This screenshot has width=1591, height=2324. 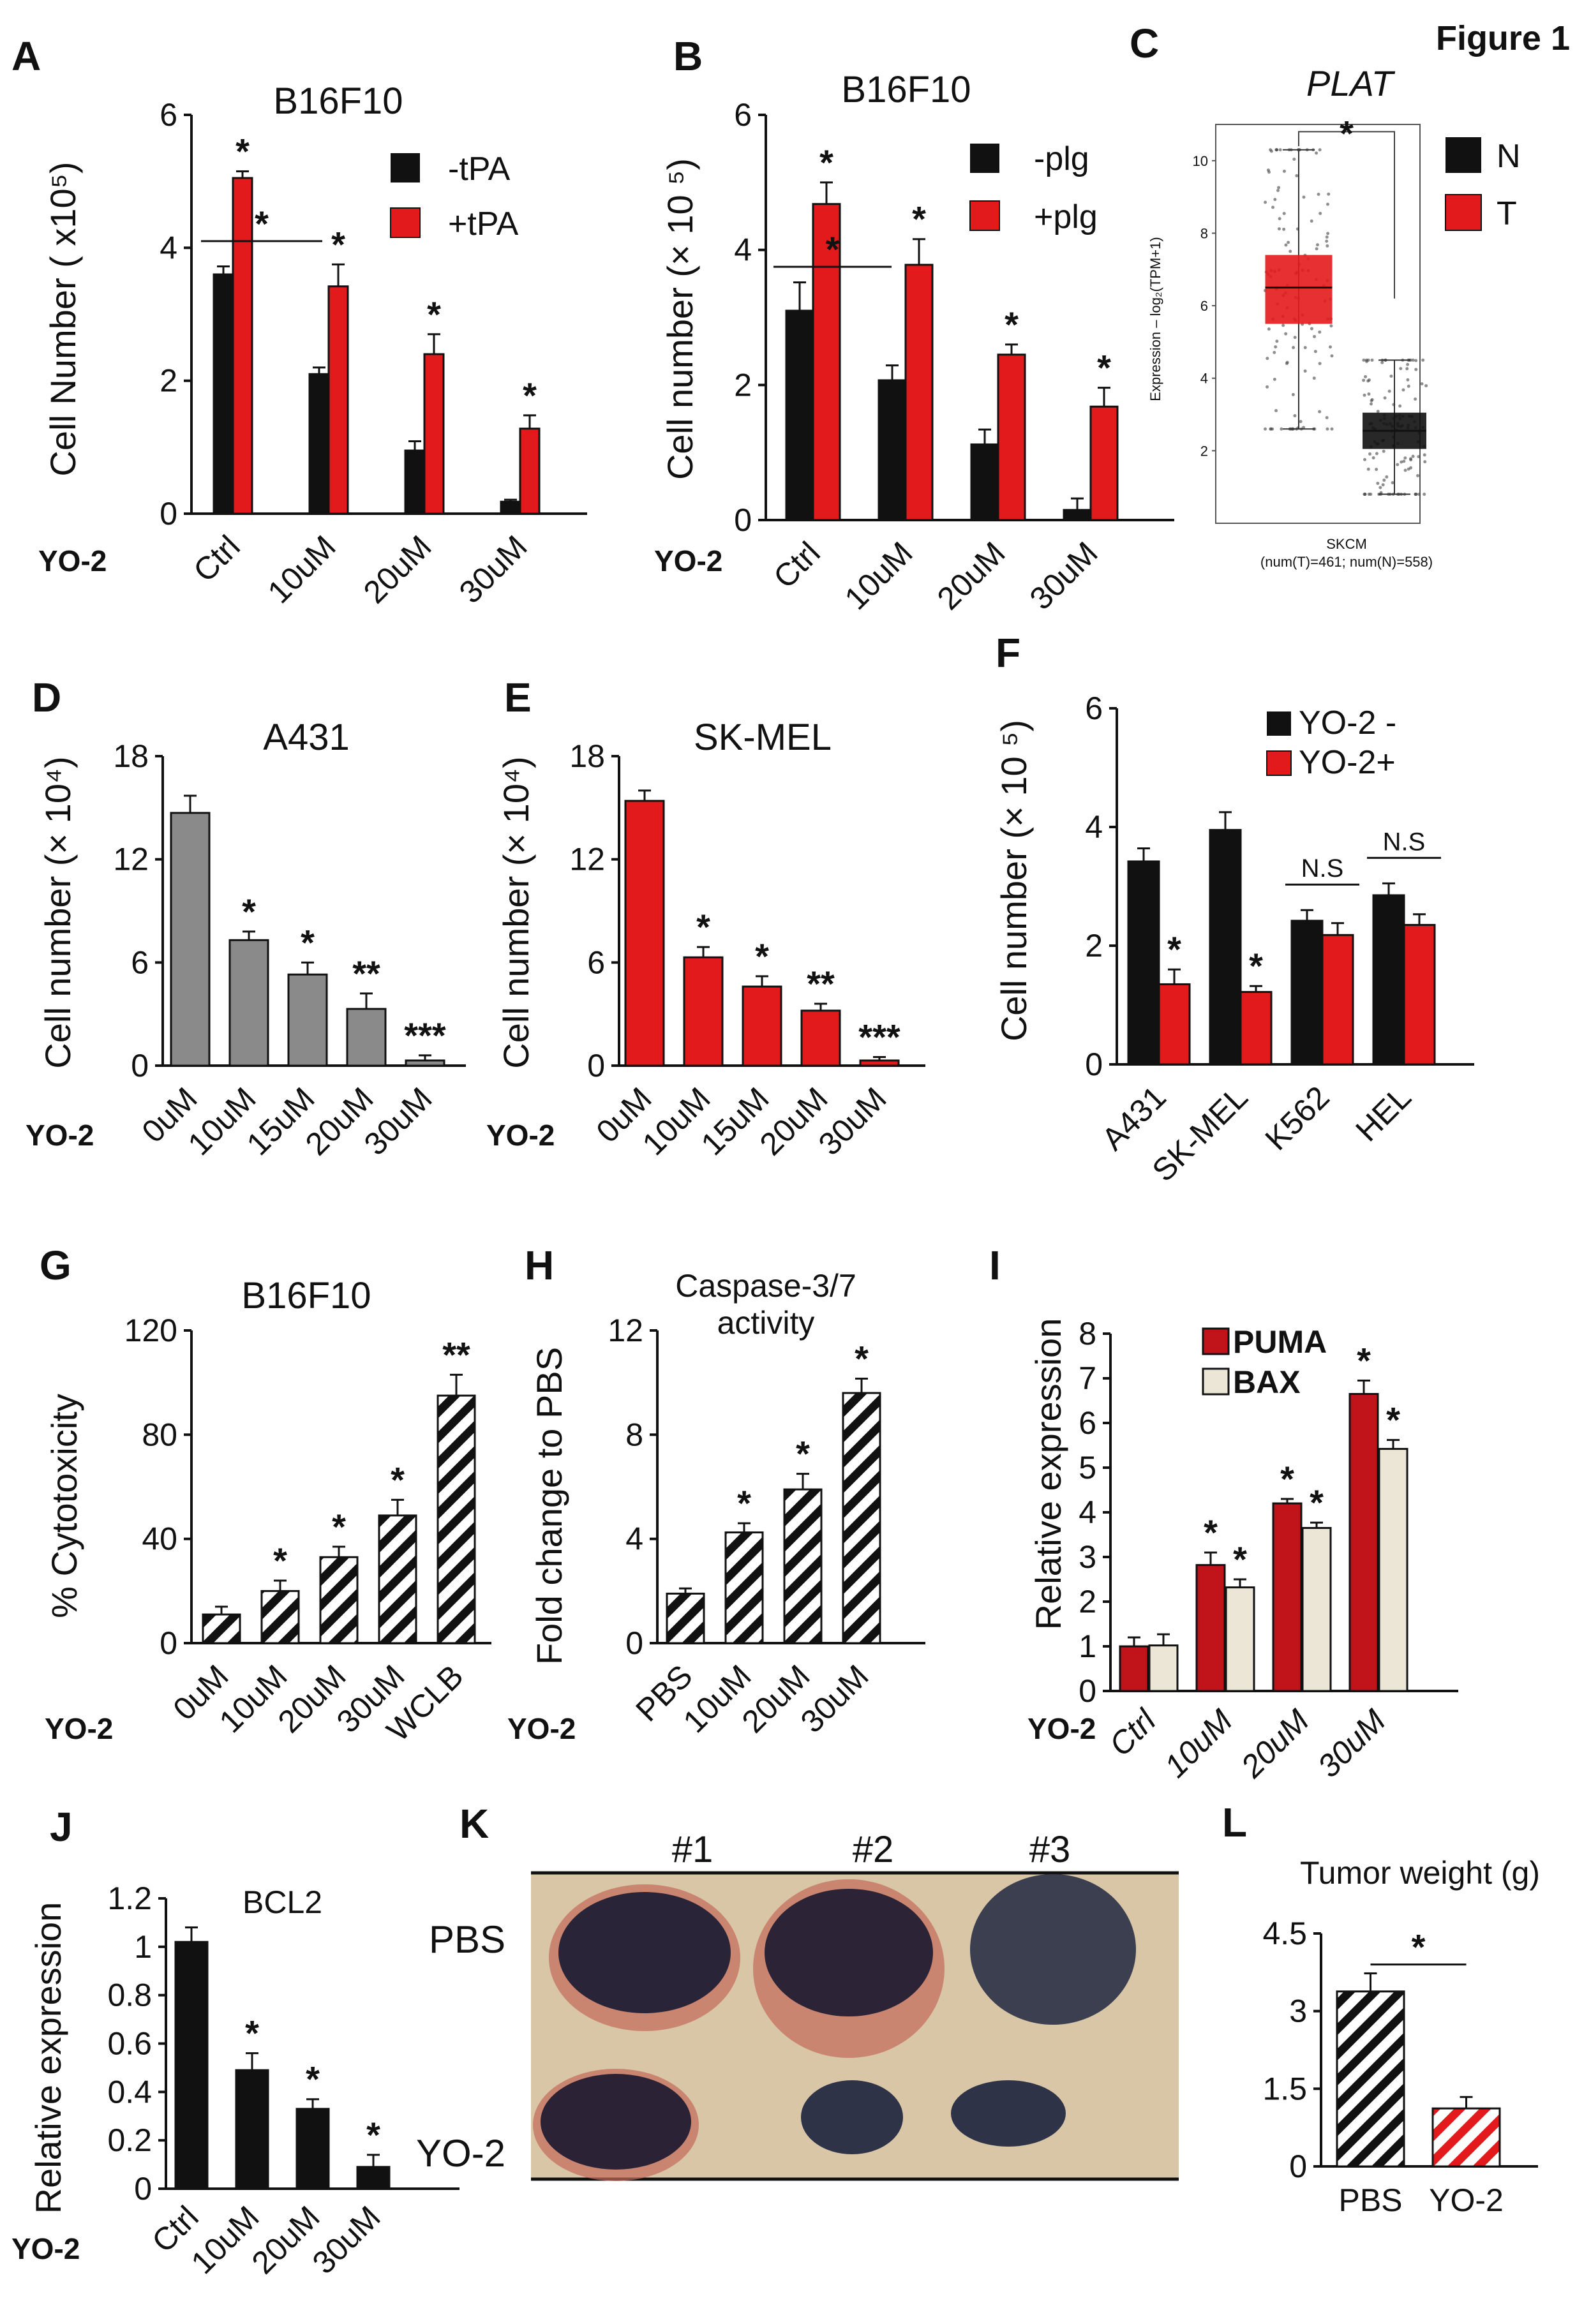 I want to click on bar-tPA-30uM, so click(x=530, y=472).